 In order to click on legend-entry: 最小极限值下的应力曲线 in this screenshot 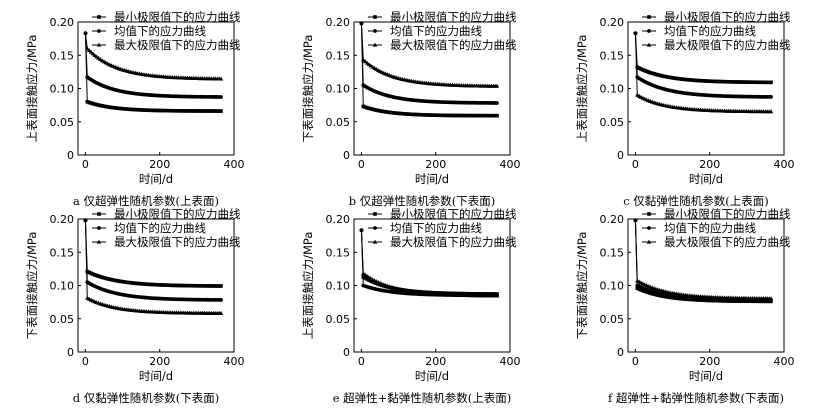, I will do `click(727, 17)`.